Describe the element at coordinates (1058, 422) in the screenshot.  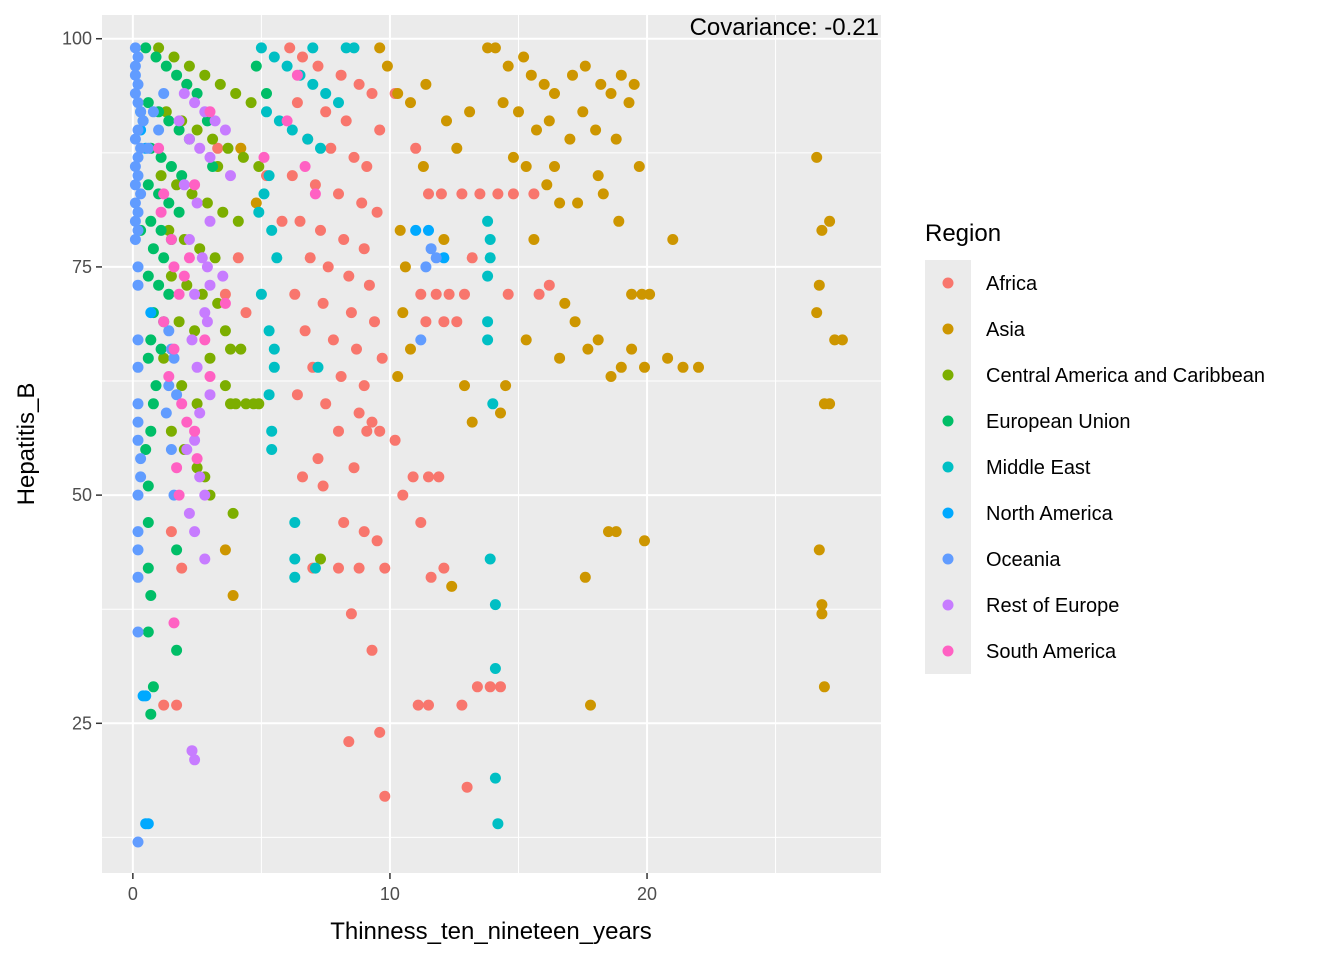
I see `legend-label: European Union` at that location.